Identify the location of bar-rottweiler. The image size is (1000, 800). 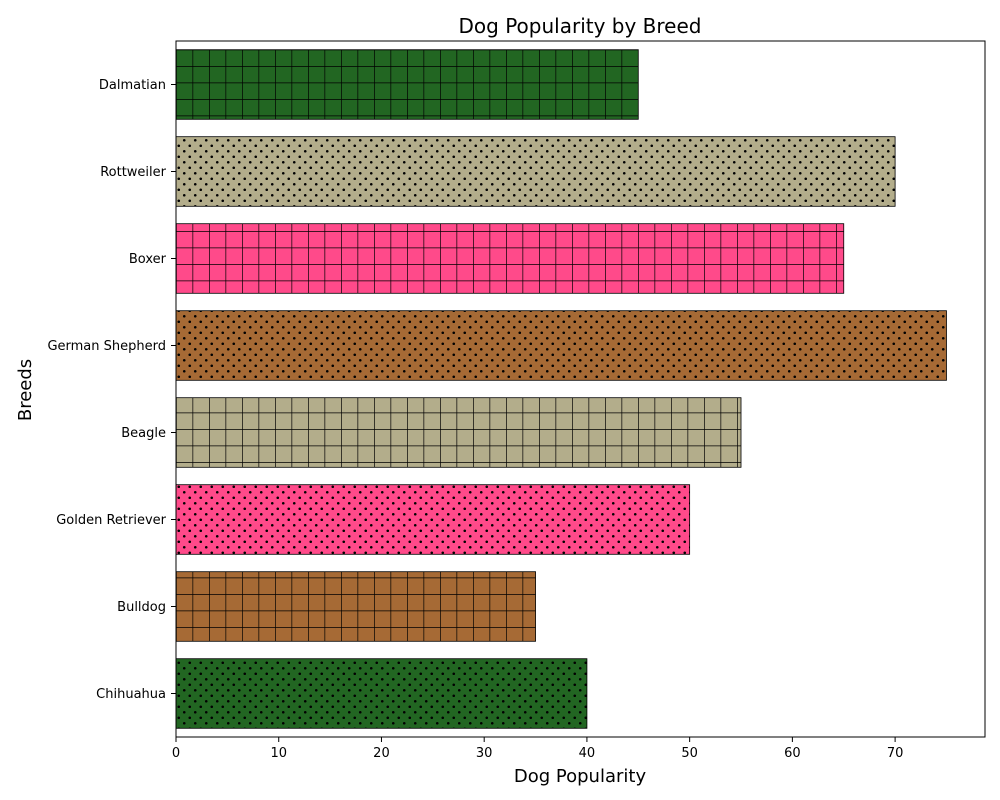
(535, 171).